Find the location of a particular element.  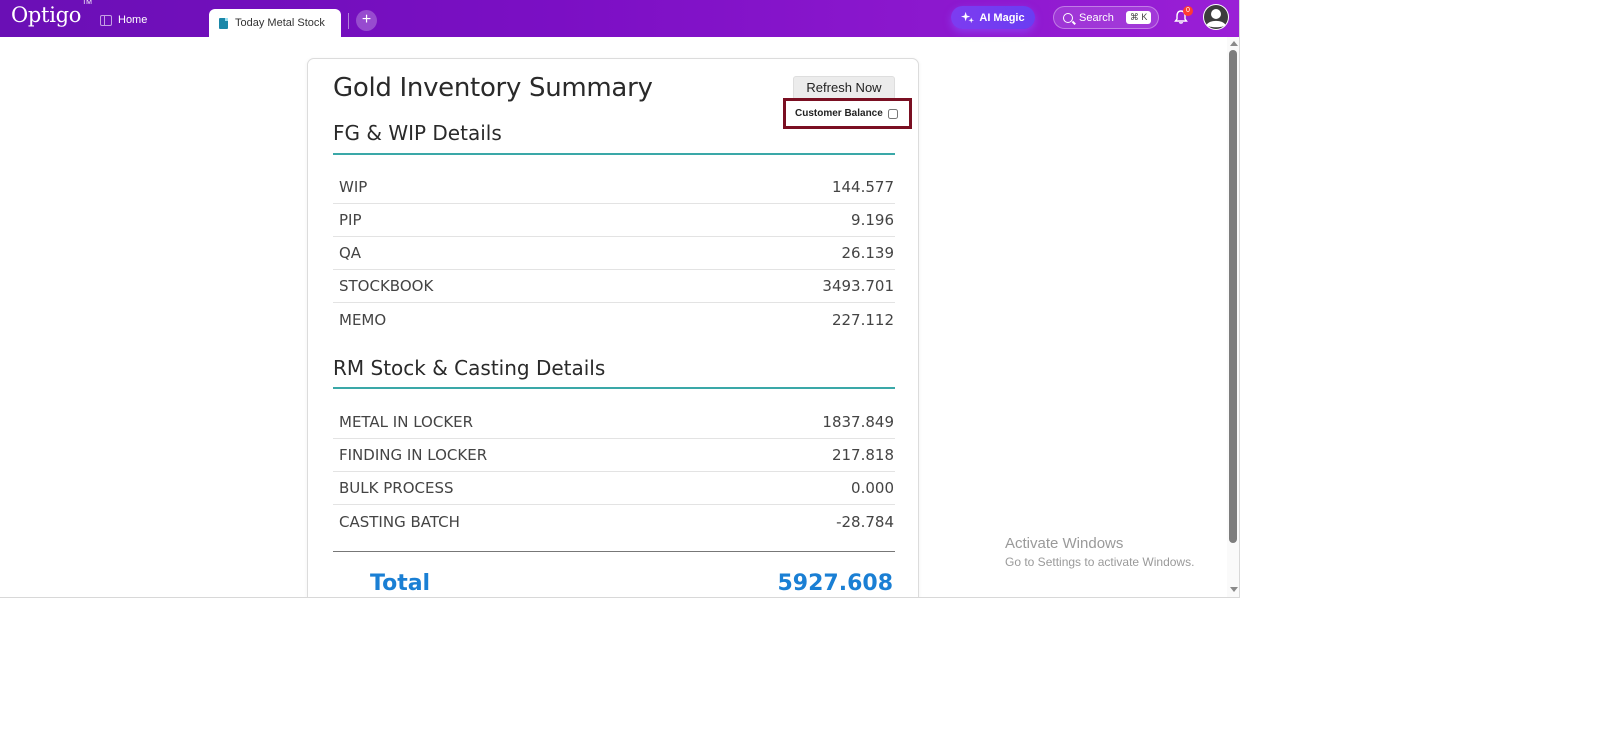

logo-trademark: TM is located at coordinates (87, 3).